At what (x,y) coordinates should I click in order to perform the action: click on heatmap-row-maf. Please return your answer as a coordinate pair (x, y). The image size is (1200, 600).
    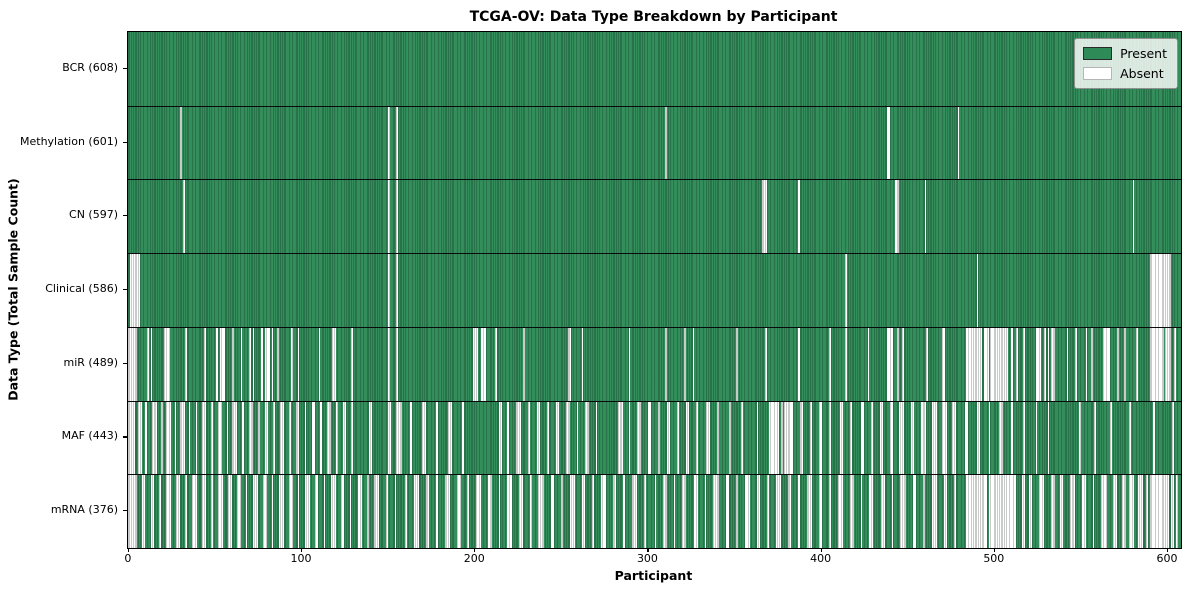
    Looking at the image, I should click on (654, 437).